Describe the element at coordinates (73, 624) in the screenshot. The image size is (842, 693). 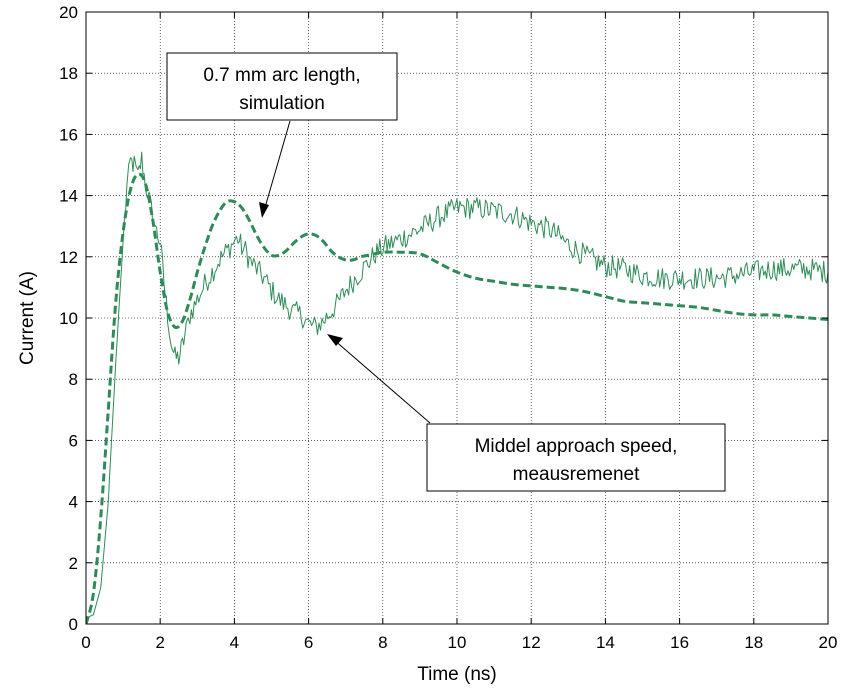
I see `y-tick-label: 0` at that location.